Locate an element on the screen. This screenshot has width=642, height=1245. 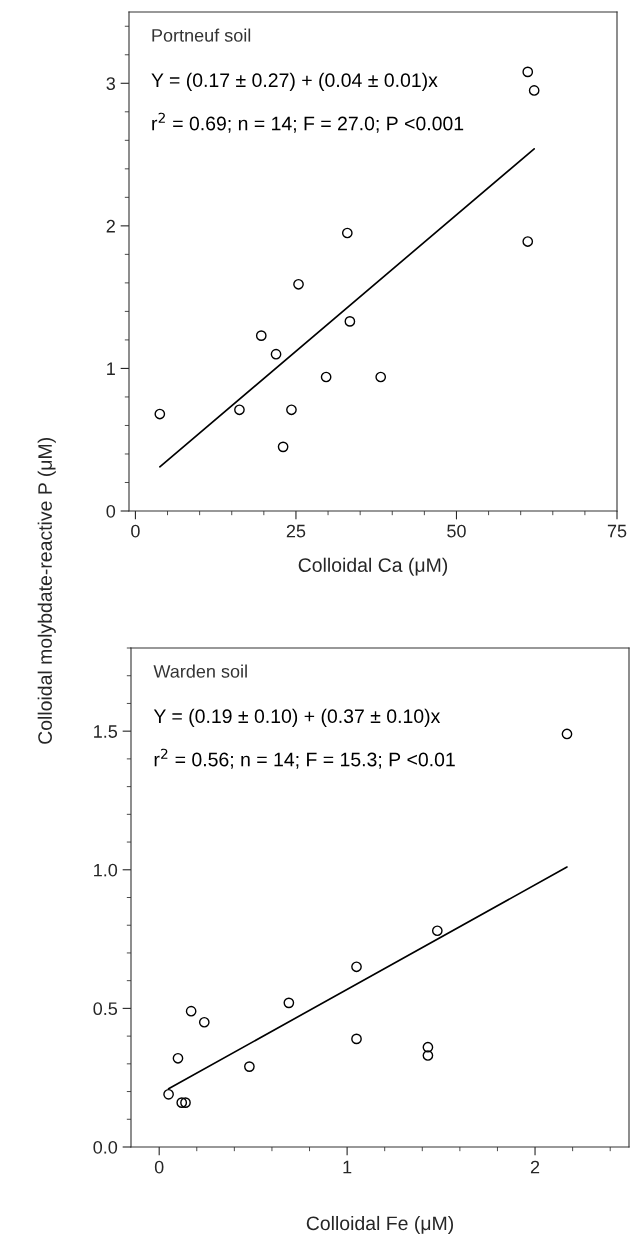
x-axis-title: Colloidal Fe (μM) is located at coordinates (380, 1225).